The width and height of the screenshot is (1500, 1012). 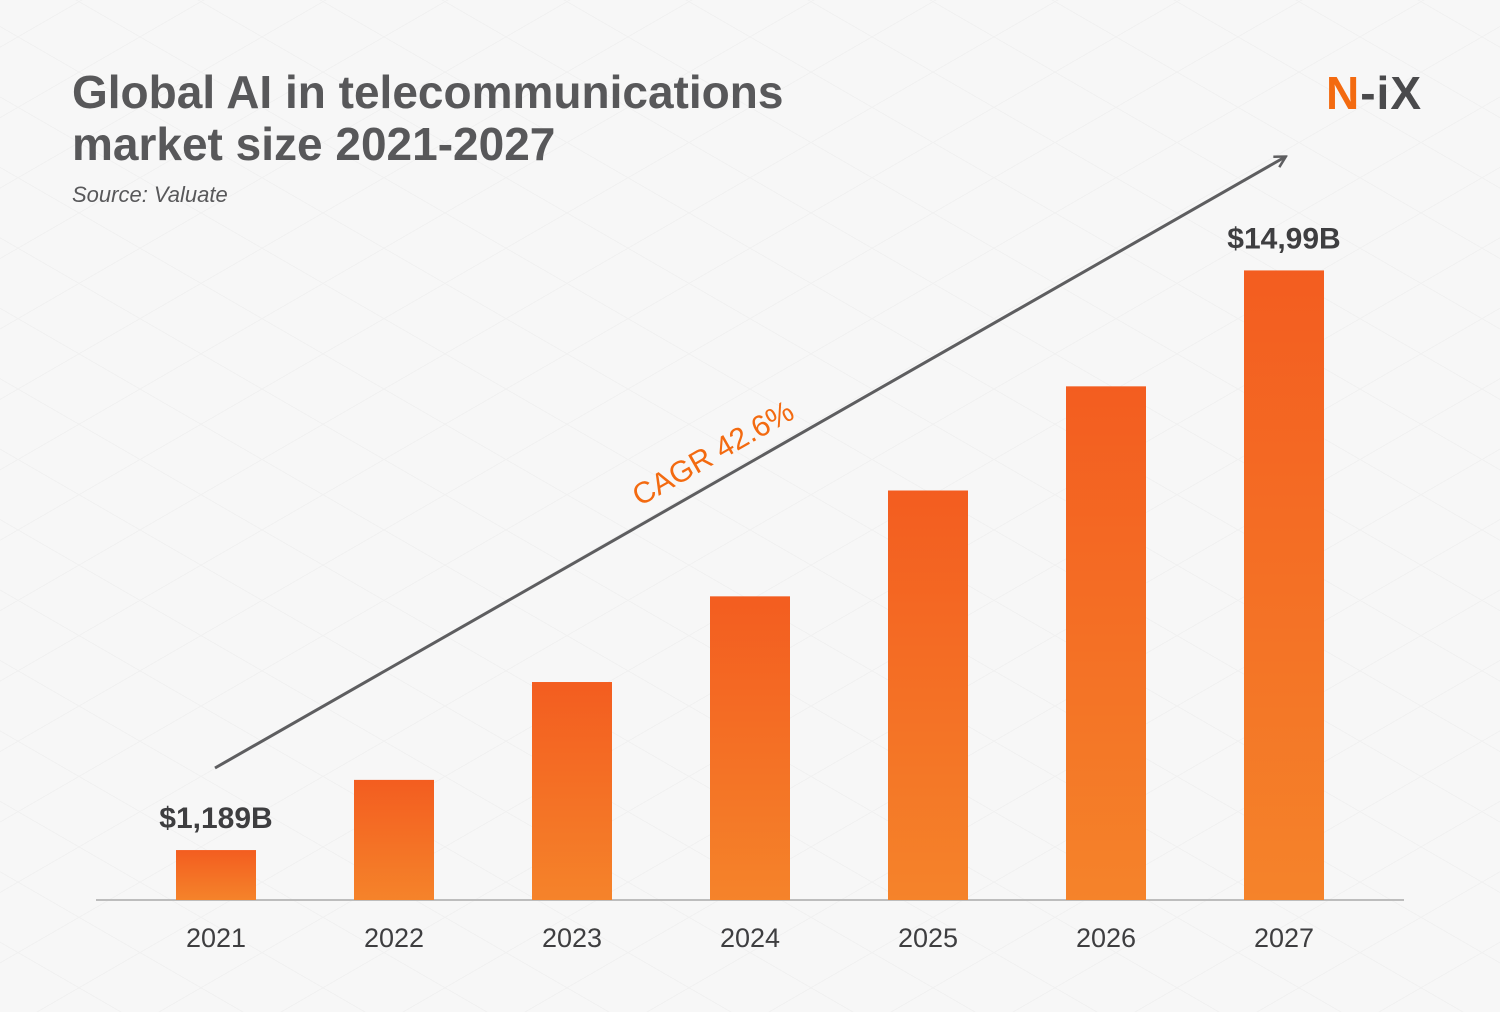 What do you see at coordinates (928, 695) in the screenshot?
I see `bar-2025` at bounding box center [928, 695].